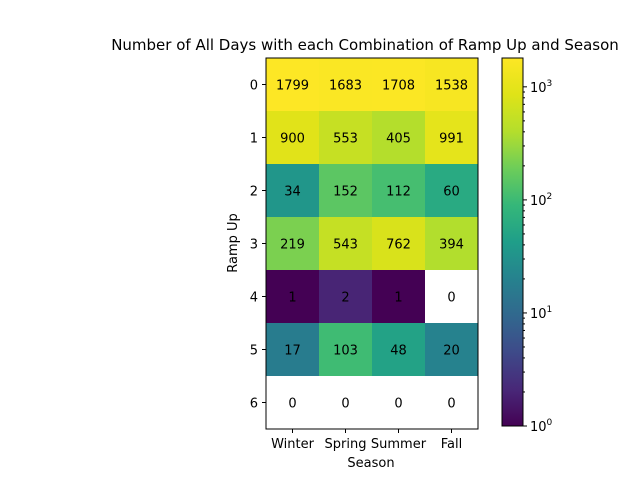 Image resolution: width=640 pixels, height=480 pixels. What do you see at coordinates (254, 86) in the screenshot?
I see `y-tick-label: 0` at bounding box center [254, 86].